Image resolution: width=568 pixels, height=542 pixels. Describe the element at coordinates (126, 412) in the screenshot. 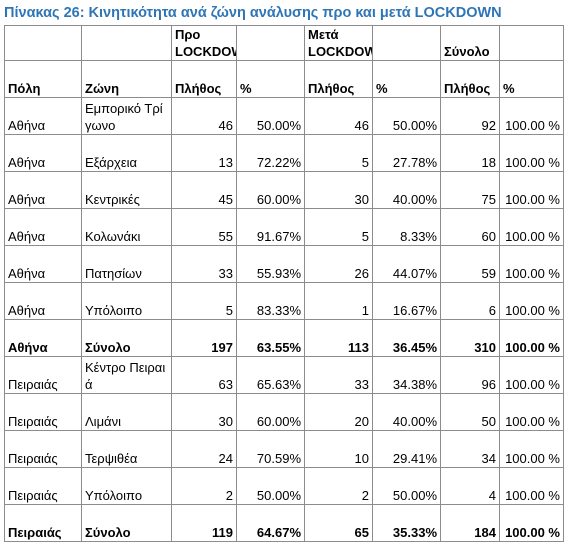

I see `cell-zone: Λιμάνι` at that location.